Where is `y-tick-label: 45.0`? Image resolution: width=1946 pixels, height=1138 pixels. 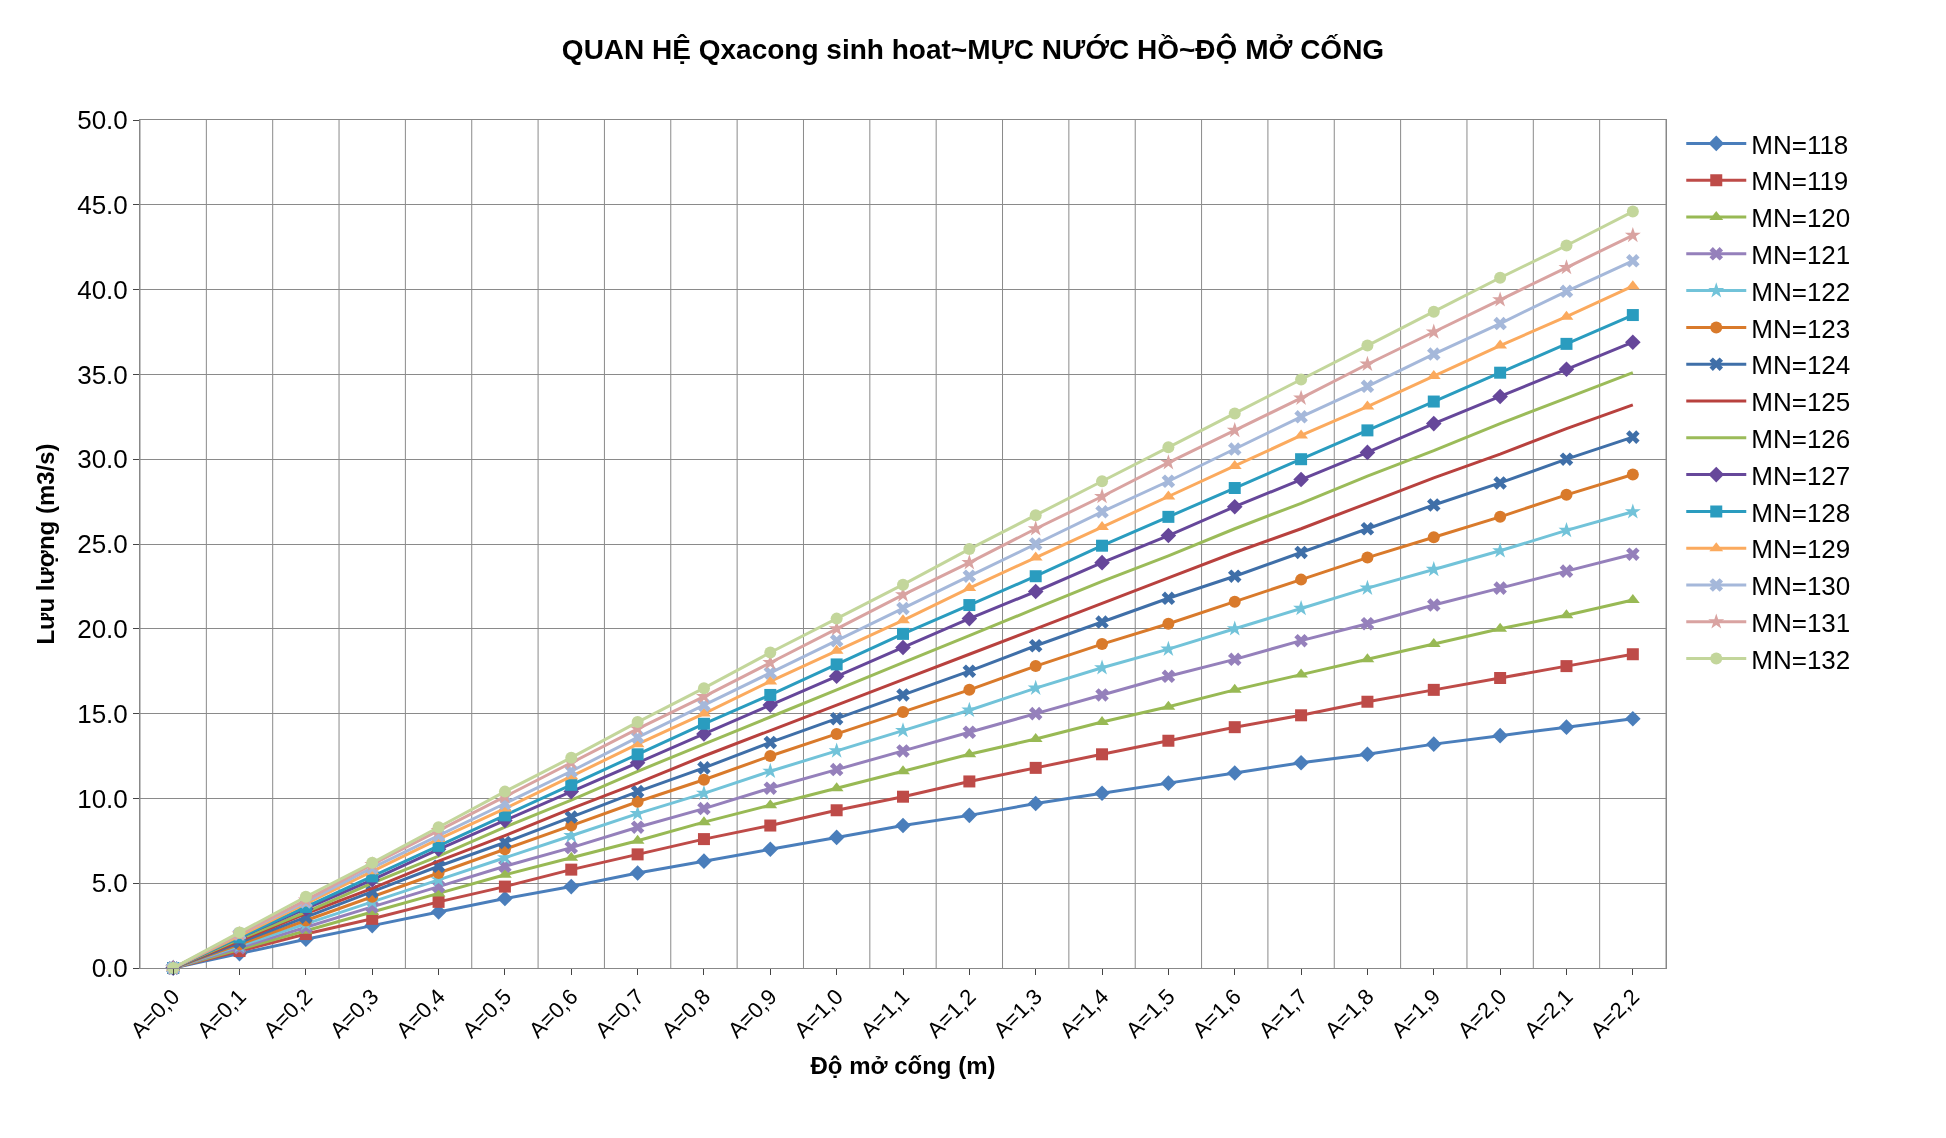
y-tick-label: 45.0 is located at coordinates (102, 204).